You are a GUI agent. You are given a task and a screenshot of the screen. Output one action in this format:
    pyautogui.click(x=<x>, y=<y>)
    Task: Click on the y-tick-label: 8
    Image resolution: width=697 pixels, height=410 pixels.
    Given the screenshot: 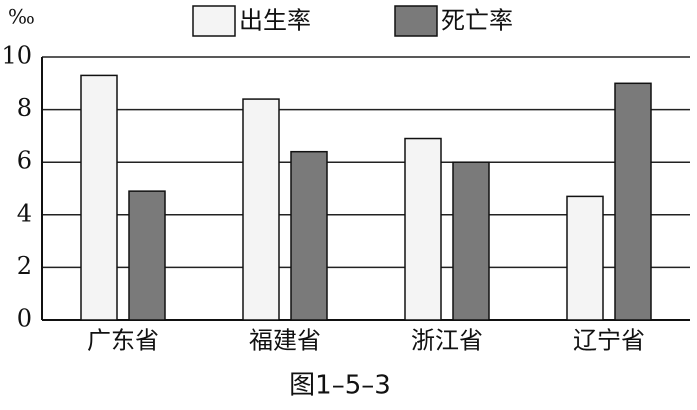 What is the action you would take?
    pyautogui.click(x=24, y=108)
    